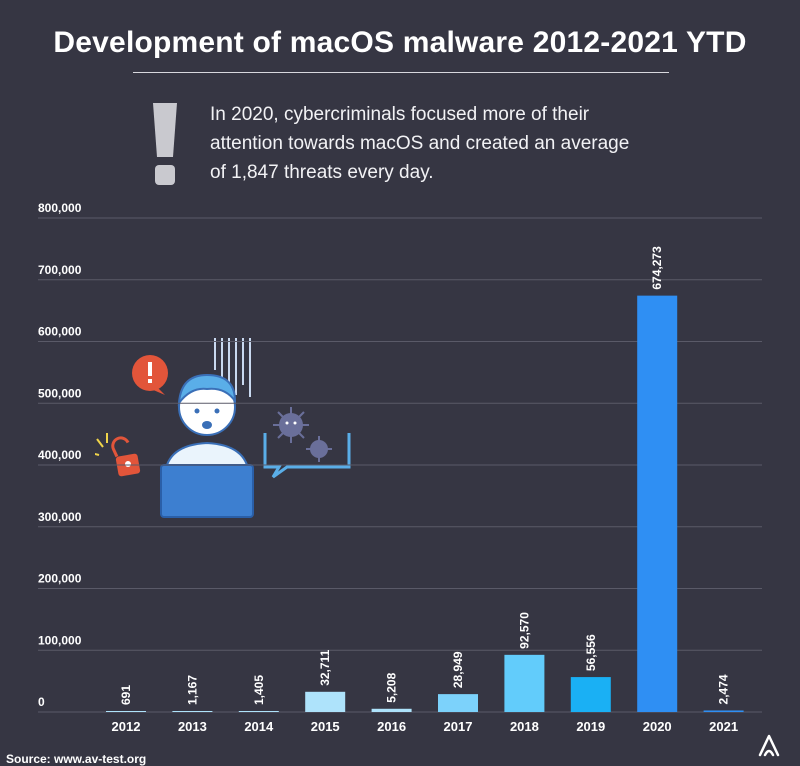  I want to click on bar-value-label: 2,474, so click(724, 689).